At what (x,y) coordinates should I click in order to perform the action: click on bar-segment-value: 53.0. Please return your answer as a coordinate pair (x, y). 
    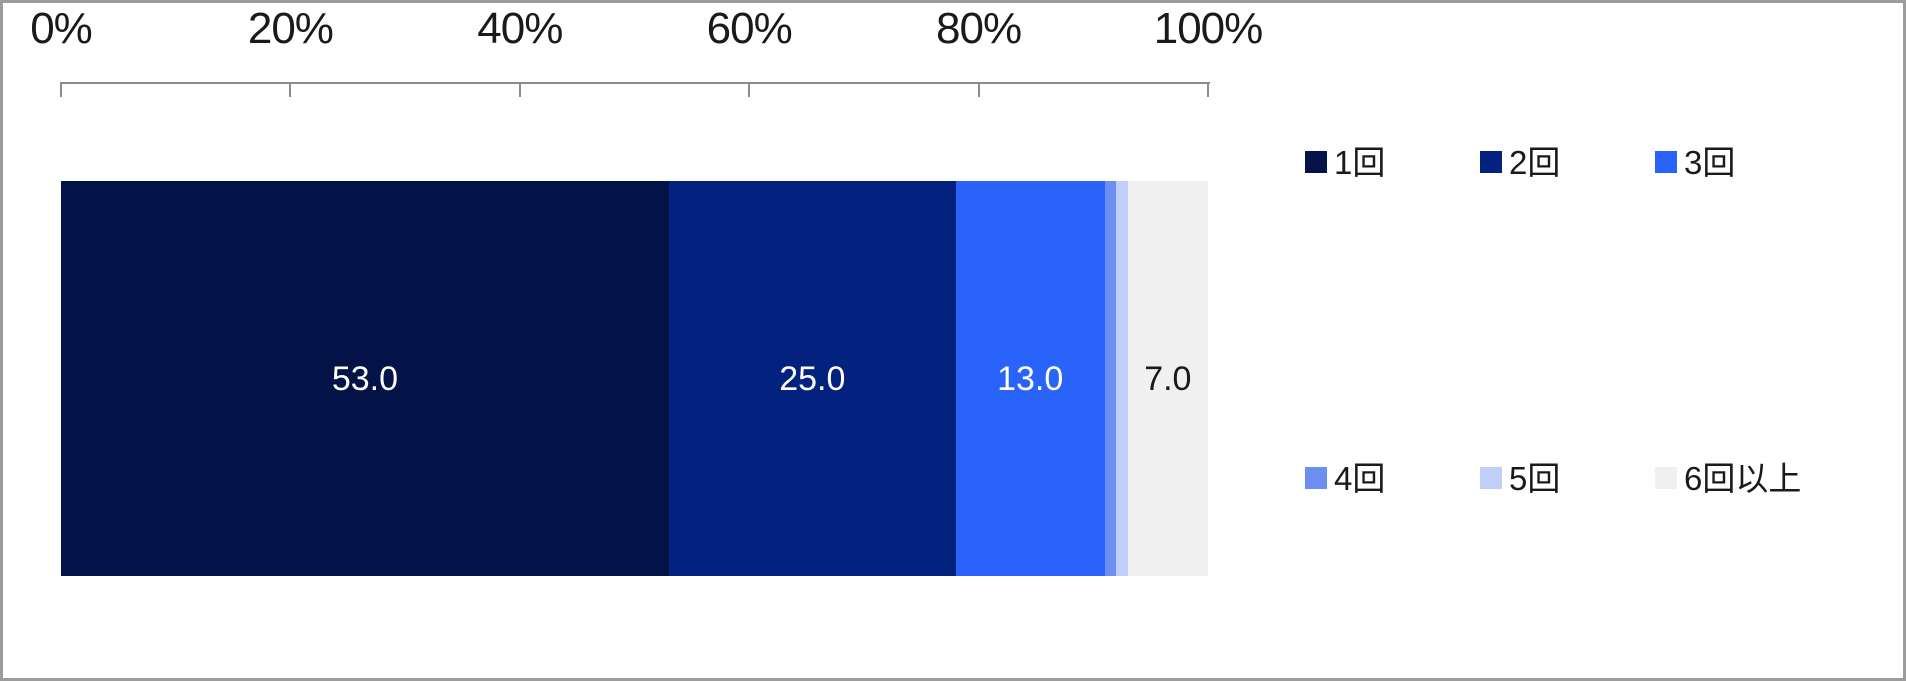
    Looking at the image, I should click on (365, 378).